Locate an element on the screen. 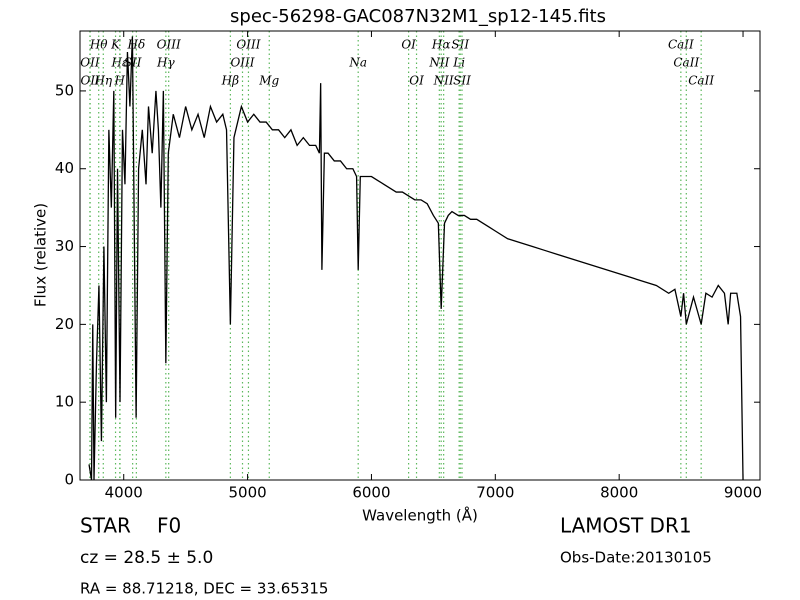 The height and width of the screenshot is (600, 800). y-tick-label: 30 is located at coordinates (64, 246).